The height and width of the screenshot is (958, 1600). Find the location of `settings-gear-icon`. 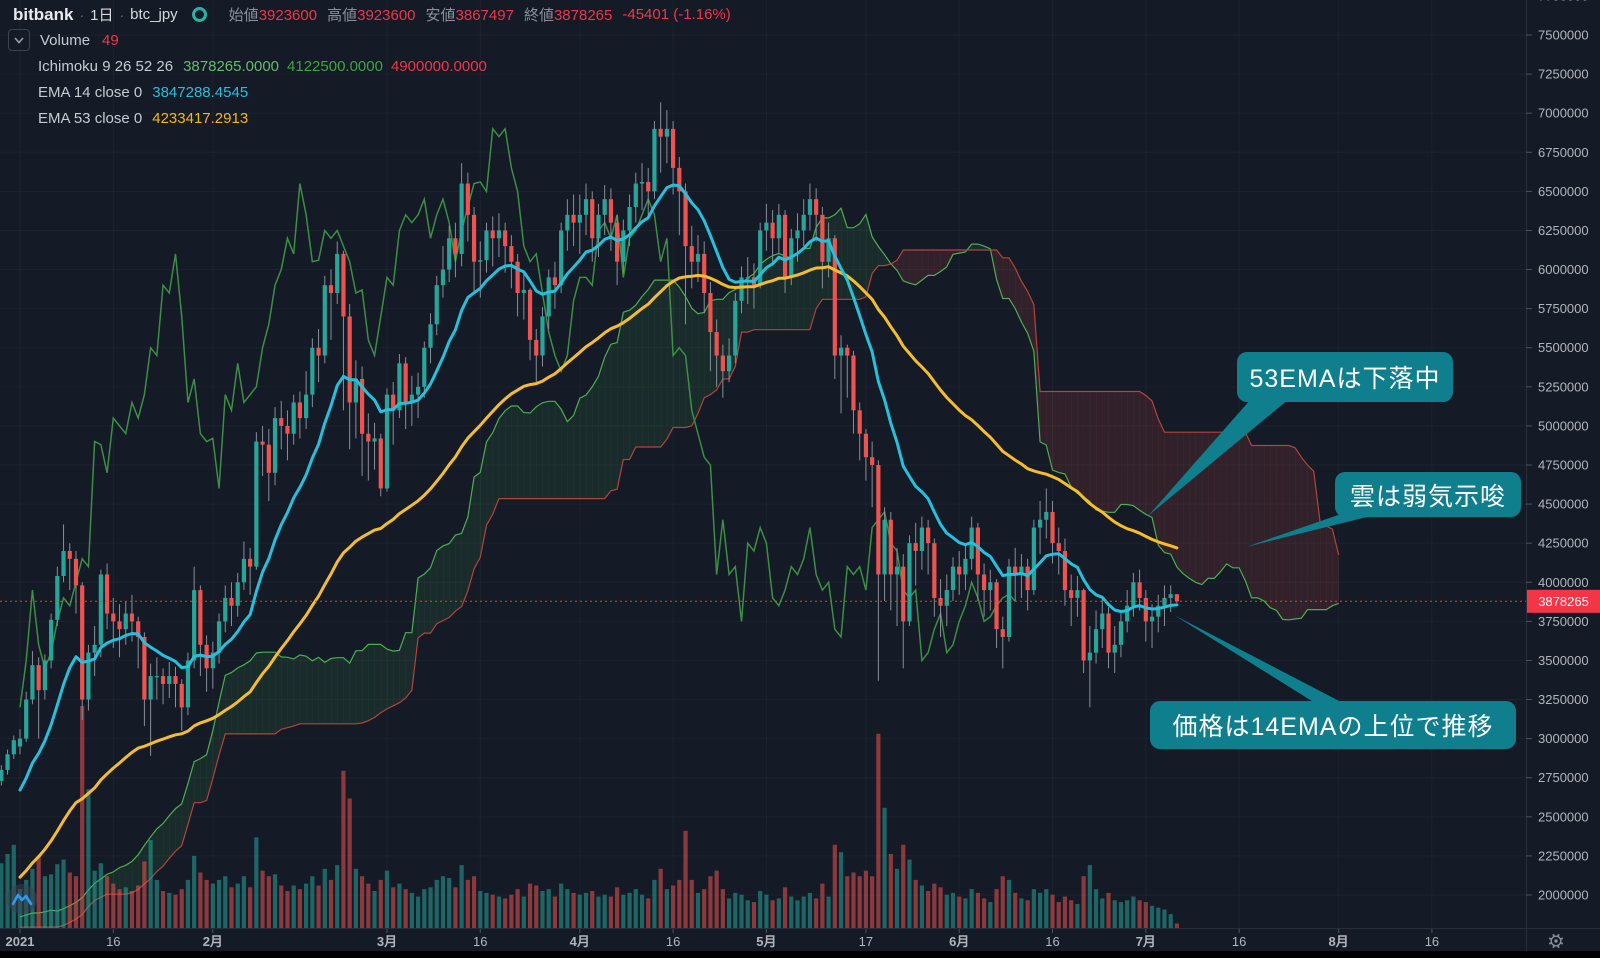

settings-gear-icon is located at coordinates (1556, 941).